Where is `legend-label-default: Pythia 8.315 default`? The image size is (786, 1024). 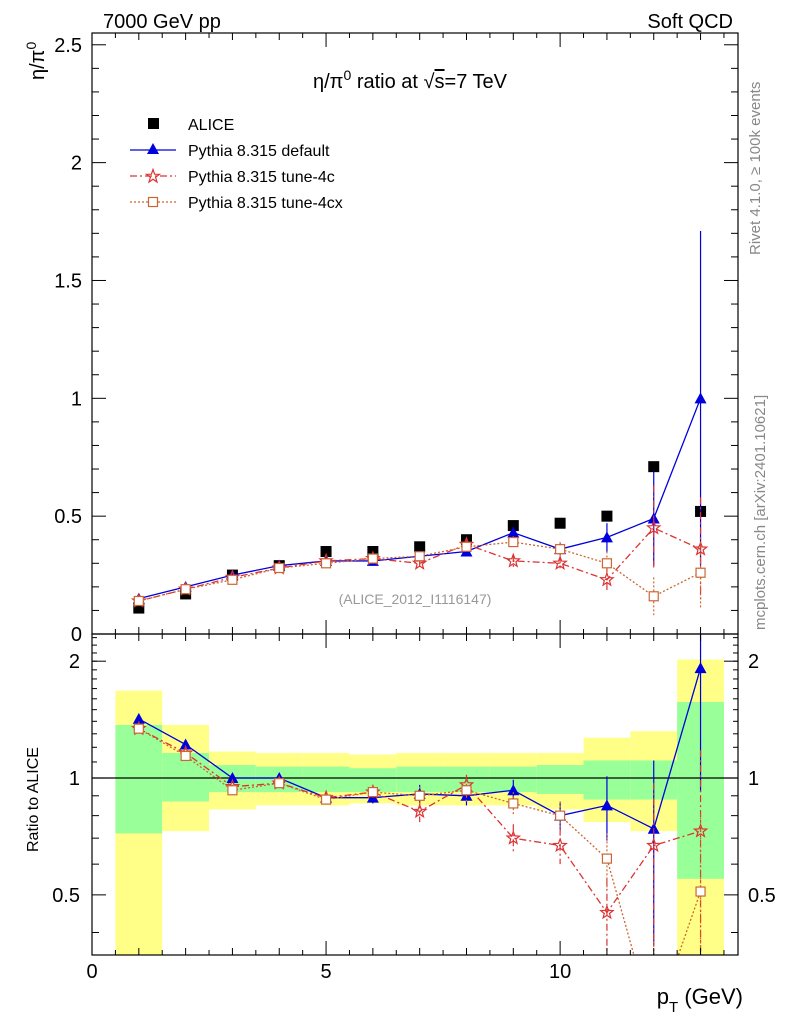
legend-label-default: Pythia 8.315 default is located at coordinates (259, 151).